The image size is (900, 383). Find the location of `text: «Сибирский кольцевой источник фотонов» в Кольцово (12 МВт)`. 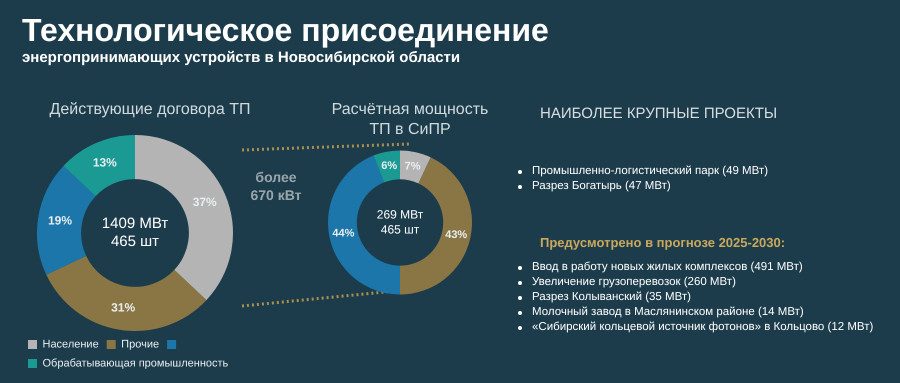

text: «Сибирский кольцевой источник фотонов» в Кольцово (12 МВт) is located at coordinates (703, 327).